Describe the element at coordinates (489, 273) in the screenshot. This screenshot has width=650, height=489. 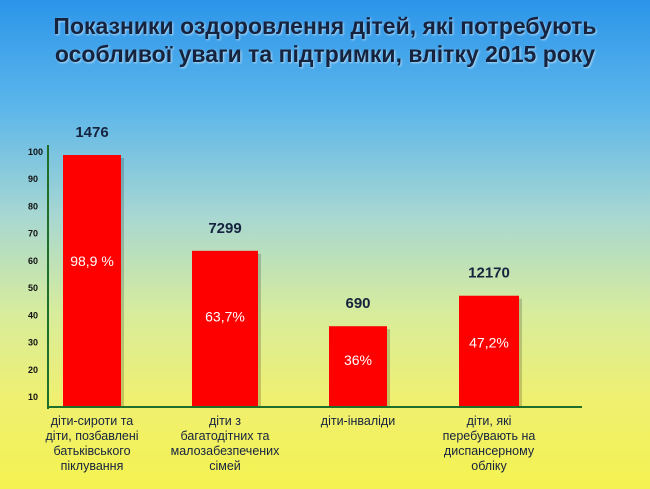
I see `bar-count-label: 12170` at that location.